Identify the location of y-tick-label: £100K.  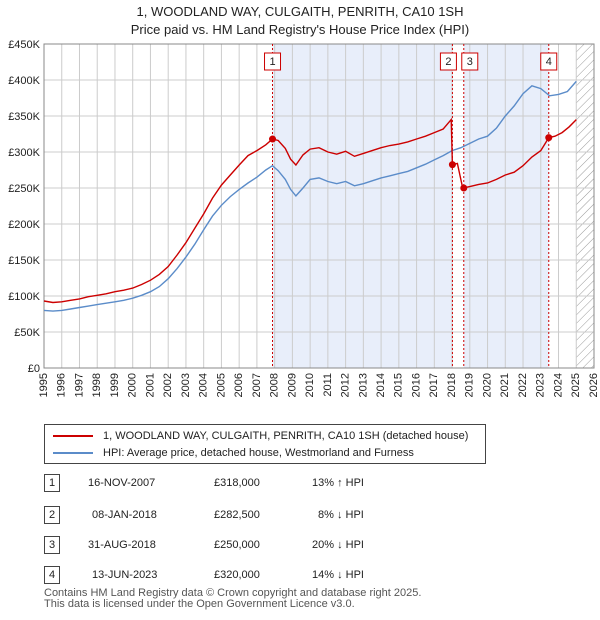
(24, 297).